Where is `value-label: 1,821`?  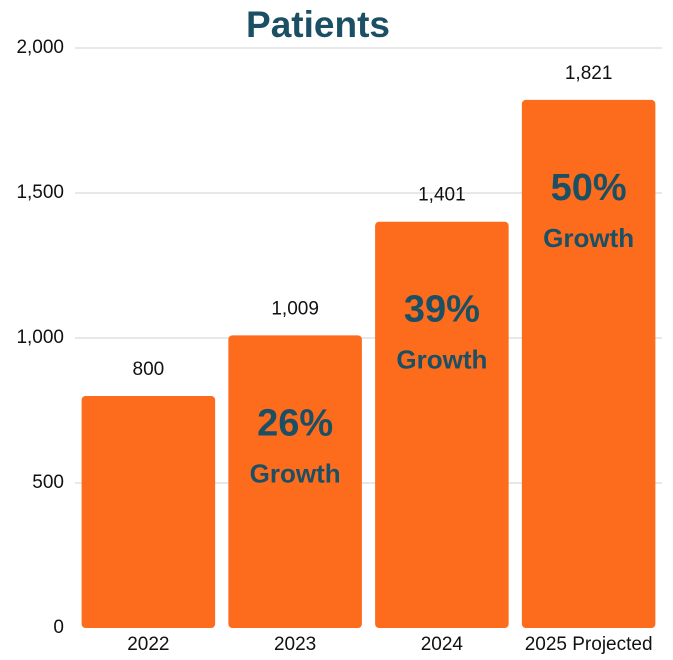
value-label: 1,821 is located at coordinates (589, 73).